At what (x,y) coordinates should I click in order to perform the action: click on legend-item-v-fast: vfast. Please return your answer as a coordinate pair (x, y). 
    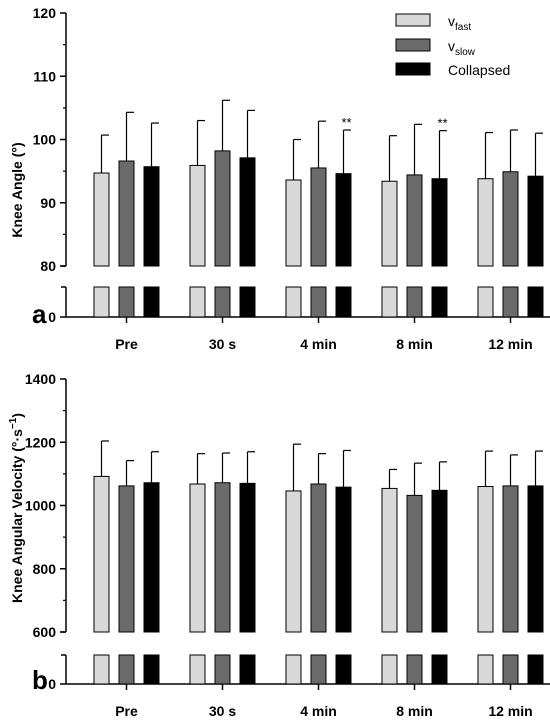
    Looking at the image, I should click on (433, 23).